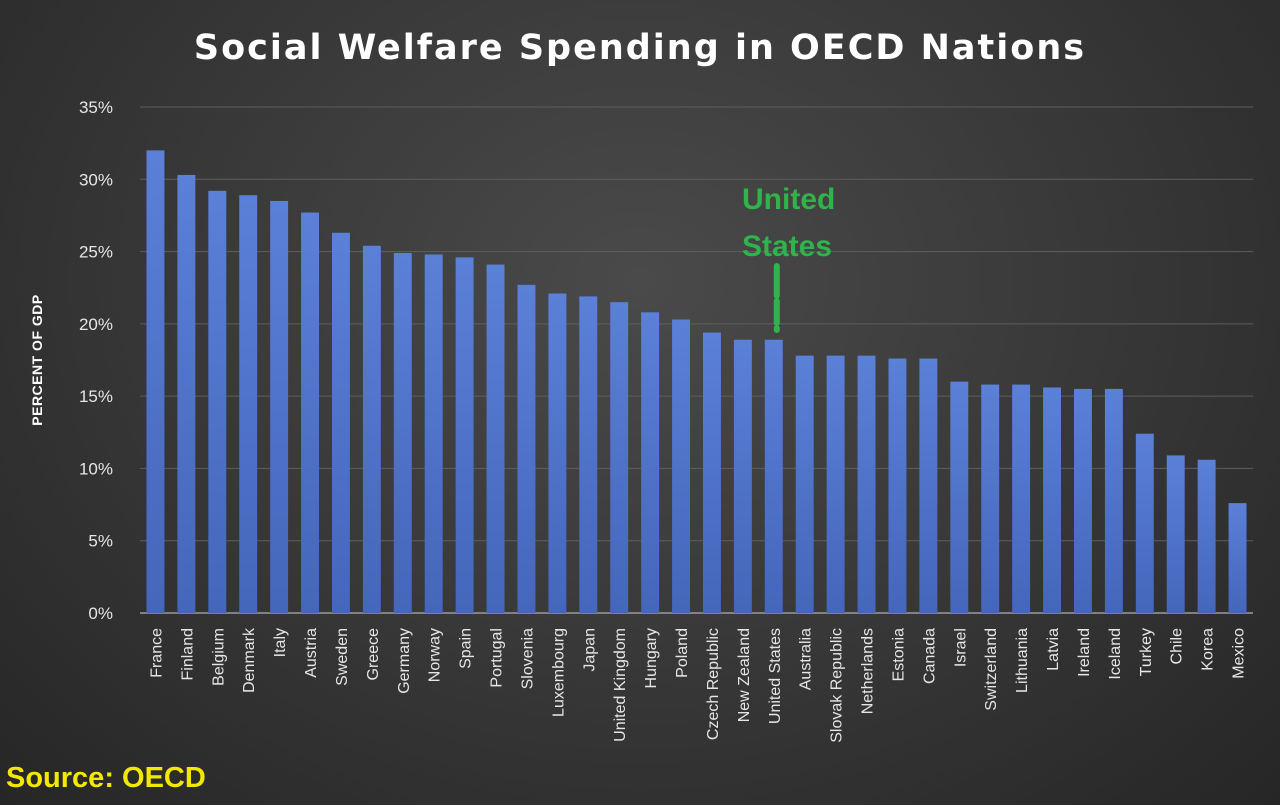 This screenshot has width=1280, height=805. Describe the element at coordinates (96, 252) in the screenshot. I see `y-tick-label: 25%` at that location.